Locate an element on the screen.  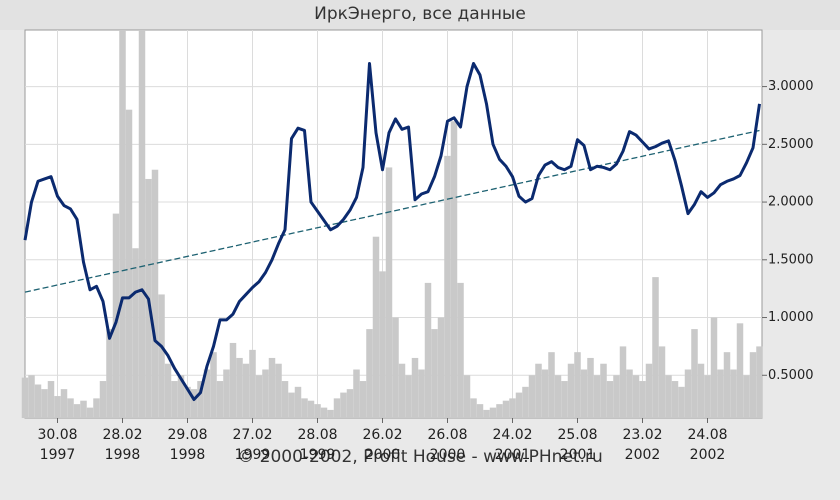
y-tick-label: 1.5000 is located at coordinates (791, 259).